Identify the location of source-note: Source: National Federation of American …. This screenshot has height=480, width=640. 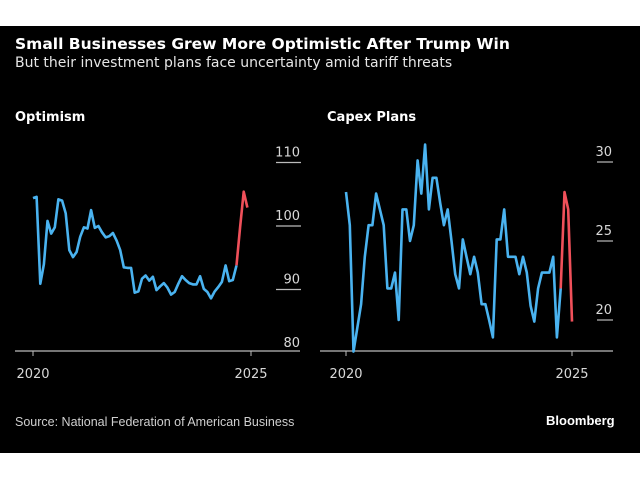
(155, 422).